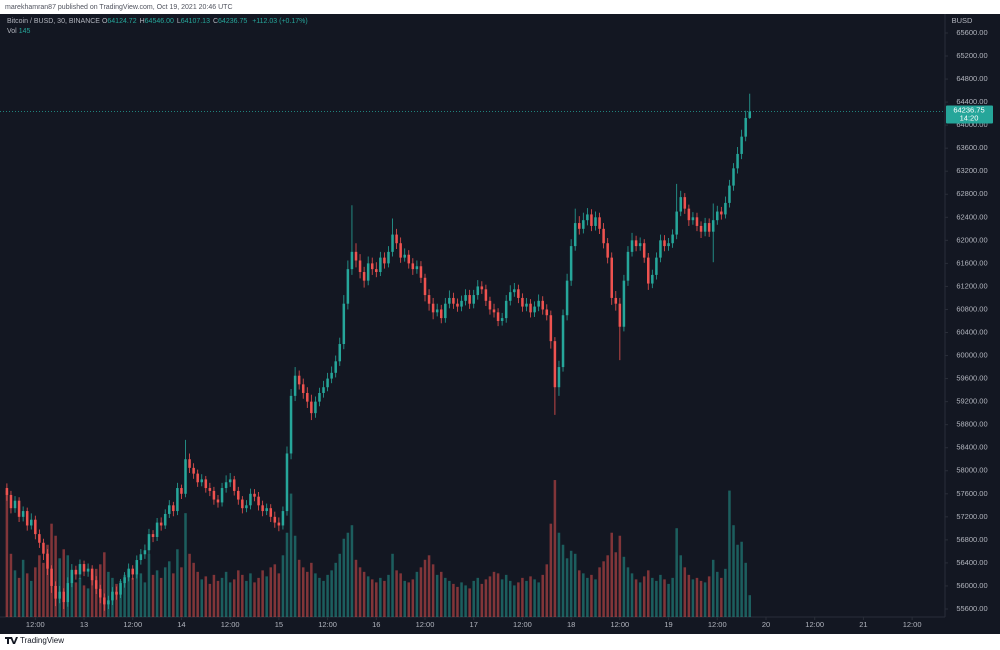  Describe the element at coordinates (34, 640) in the screenshot. I see `brand-logo: TradingView` at that location.